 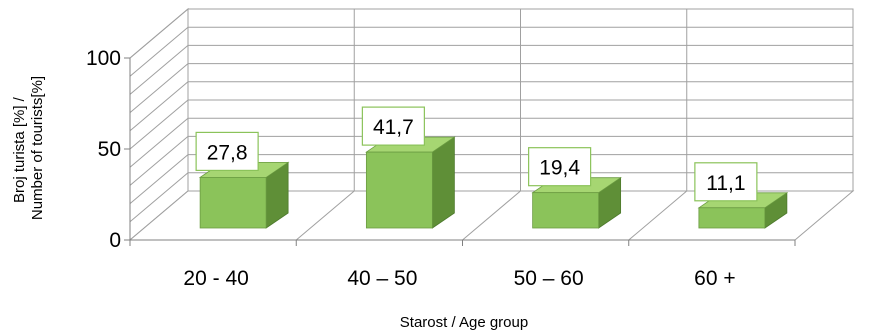 I want to click on data-label: 41,7, so click(x=393, y=127).